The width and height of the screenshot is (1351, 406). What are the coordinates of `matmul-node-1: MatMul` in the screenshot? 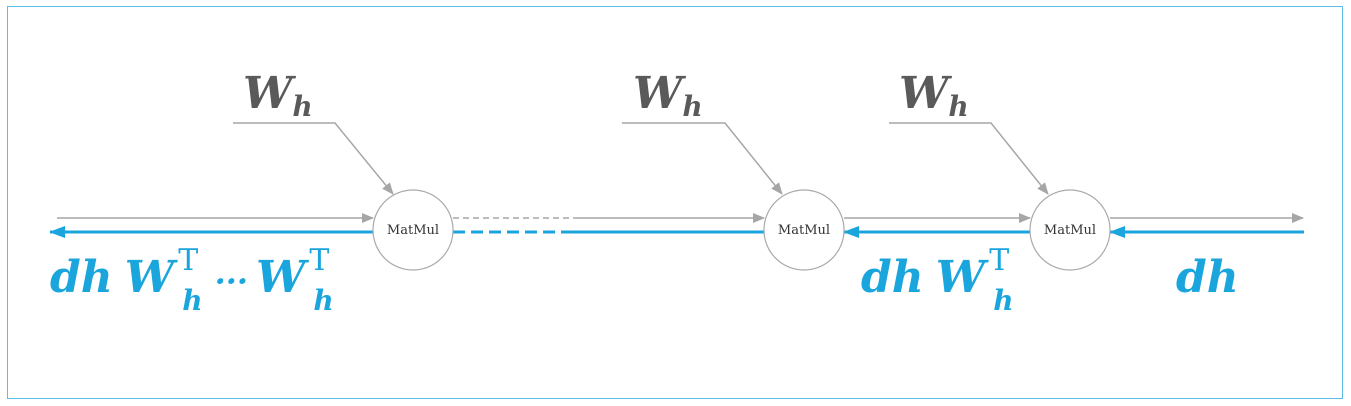 It's located at (413, 230).